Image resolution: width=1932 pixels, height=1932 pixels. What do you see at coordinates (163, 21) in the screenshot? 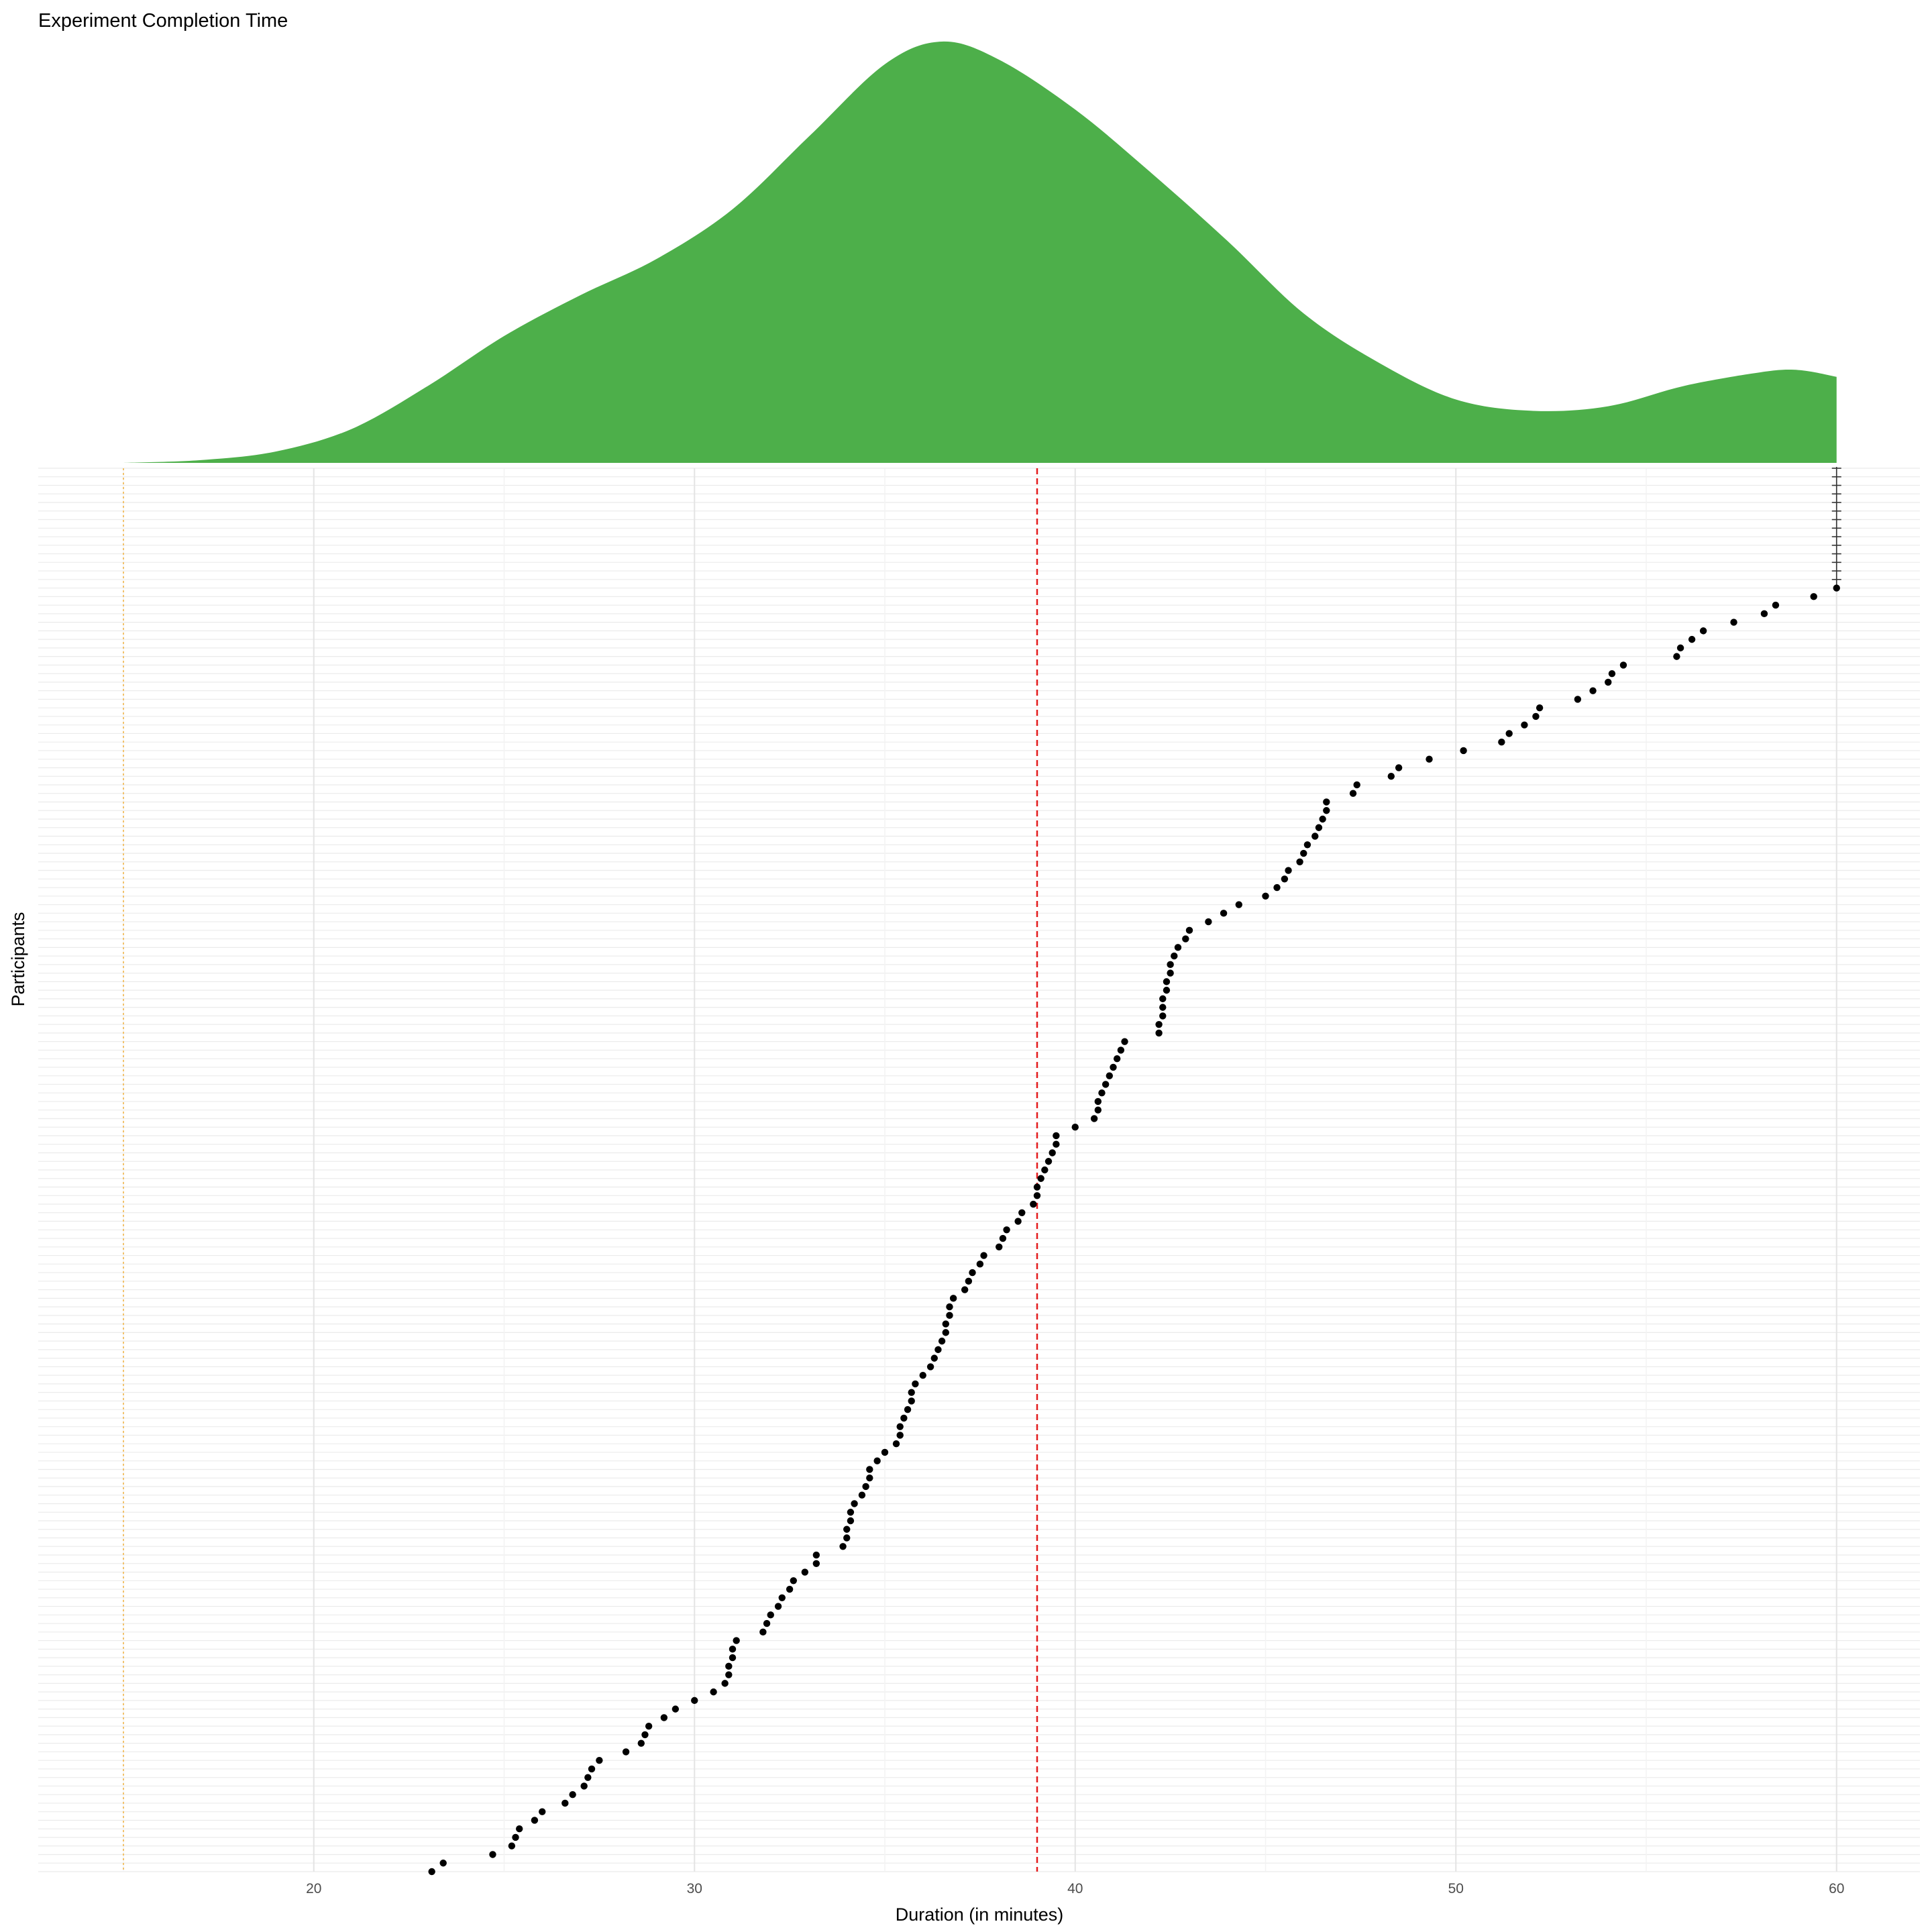
I see `chart-title: Experiment Completion Time` at bounding box center [163, 21].